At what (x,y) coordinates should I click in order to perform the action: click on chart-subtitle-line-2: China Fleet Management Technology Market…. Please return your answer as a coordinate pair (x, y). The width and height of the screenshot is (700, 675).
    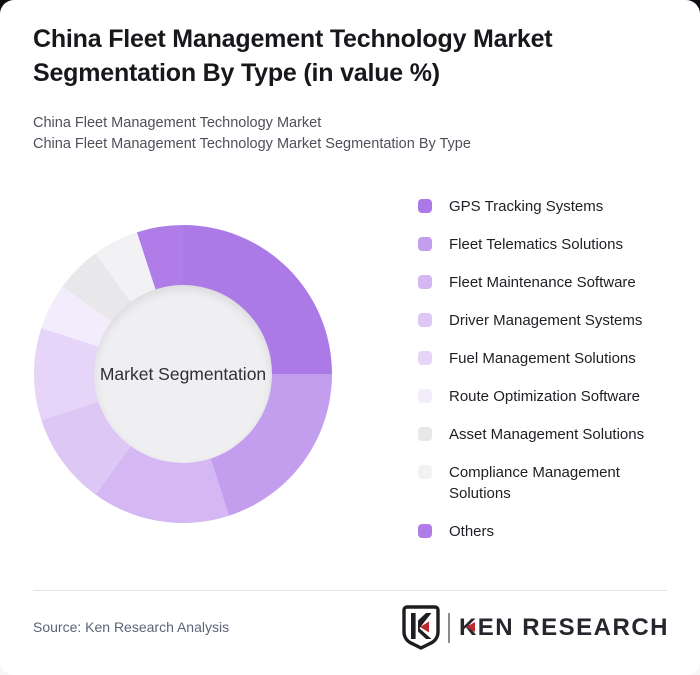
    Looking at the image, I should click on (252, 144).